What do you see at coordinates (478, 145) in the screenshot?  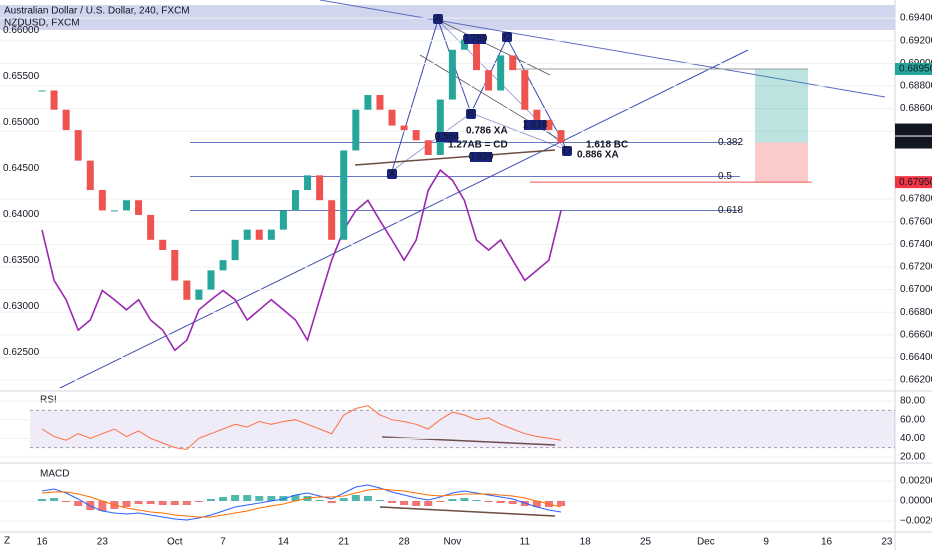 I see `pattern-note: 1.27AB = CD` at bounding box center [478, 145].